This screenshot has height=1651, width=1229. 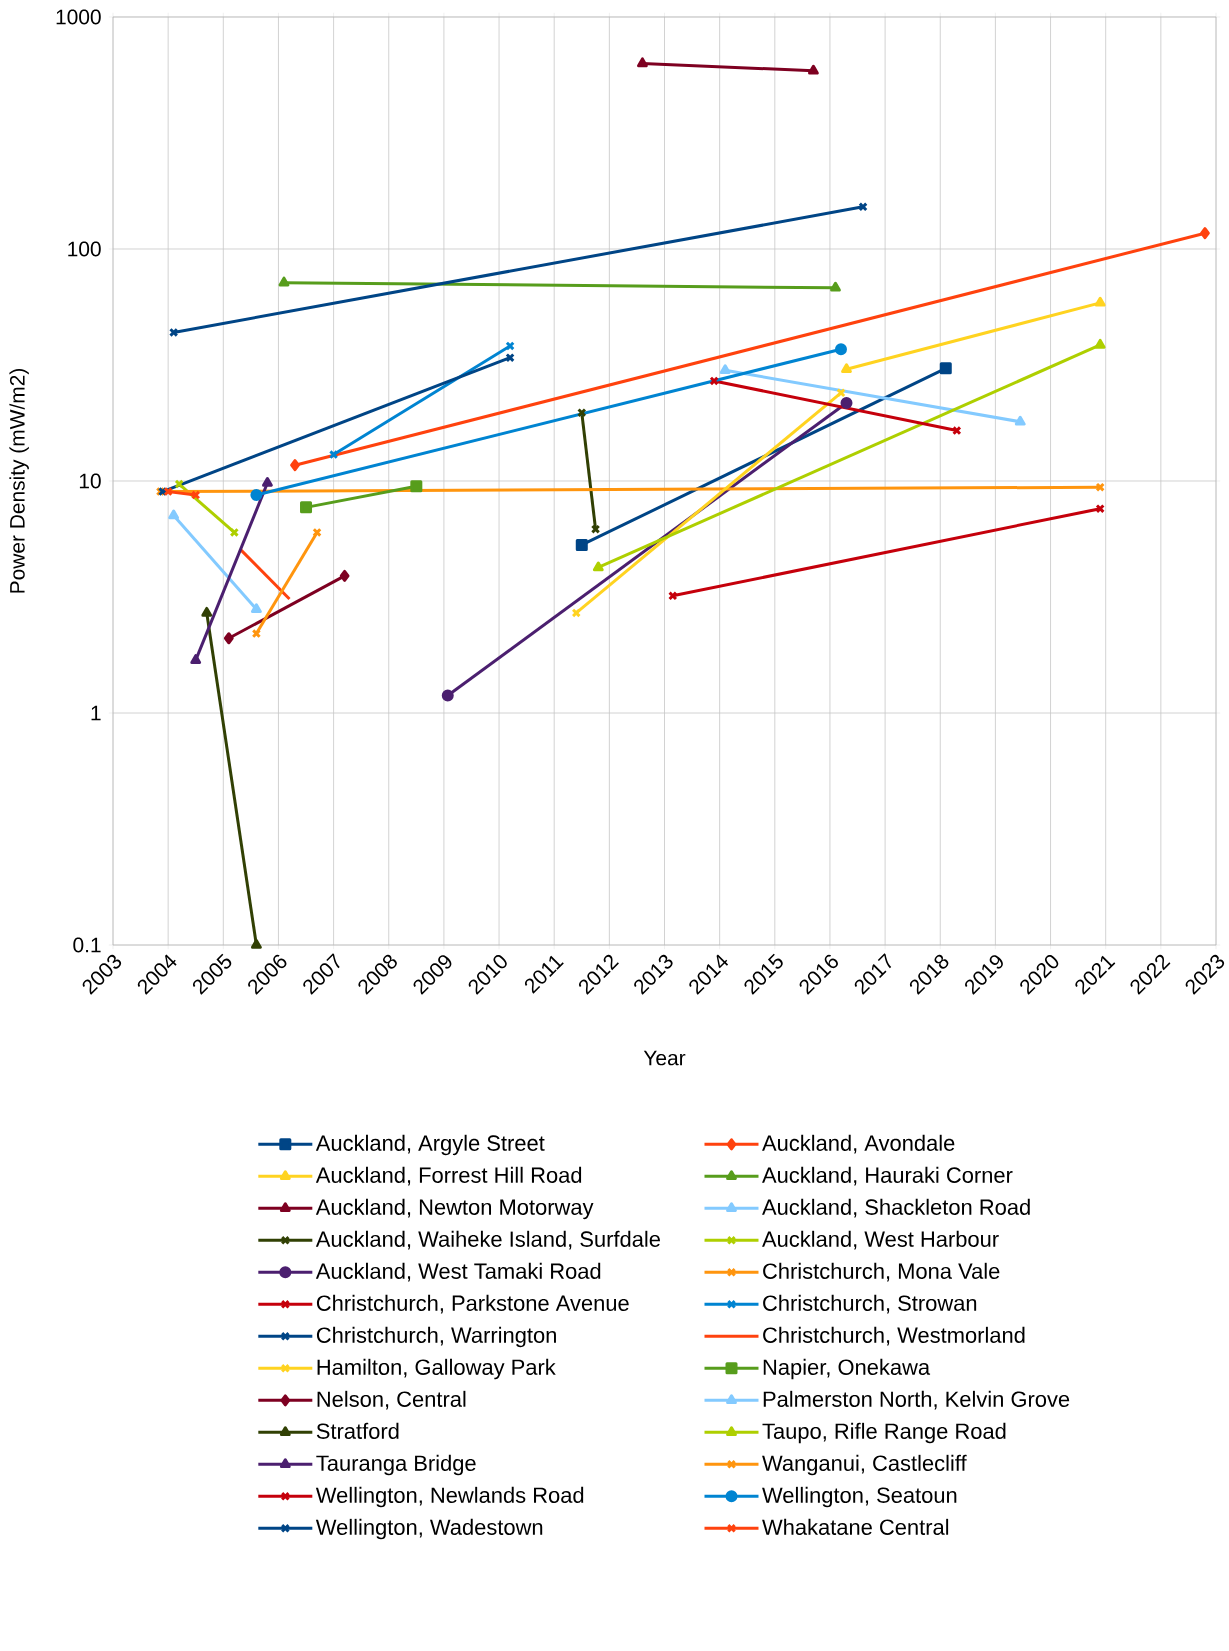 I want to click on x-axis-title: Year, so click(x=664, y=1058).